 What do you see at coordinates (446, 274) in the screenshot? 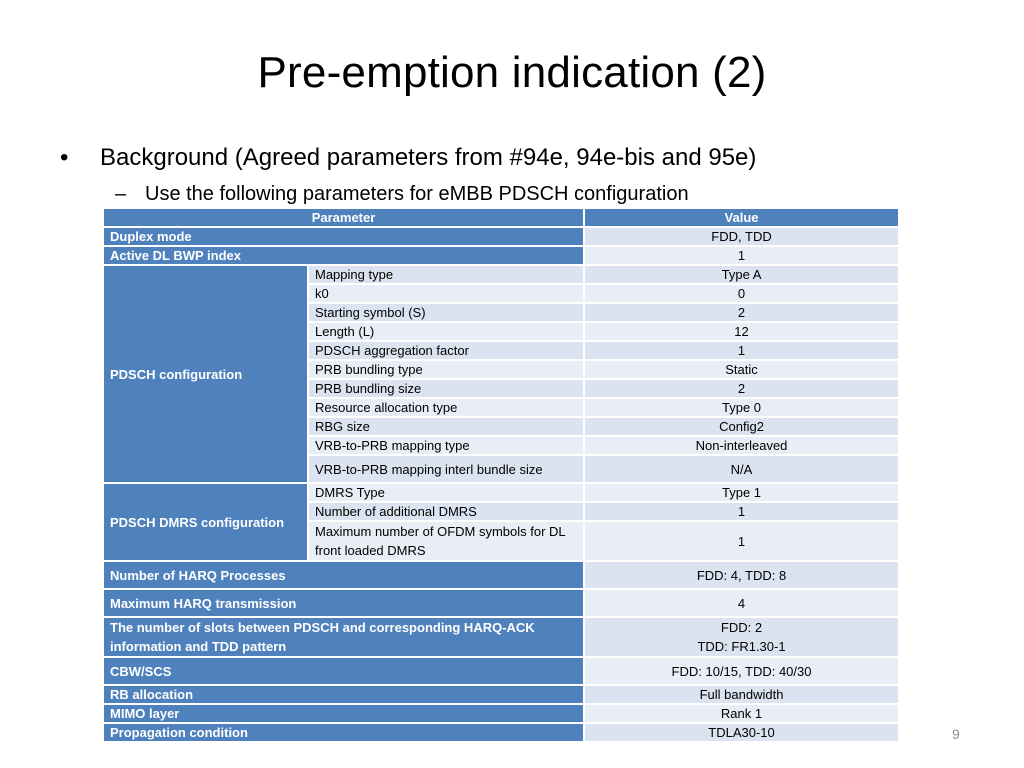
I see `sub-param-name: Mapping type` at bounding box center [446, 274].